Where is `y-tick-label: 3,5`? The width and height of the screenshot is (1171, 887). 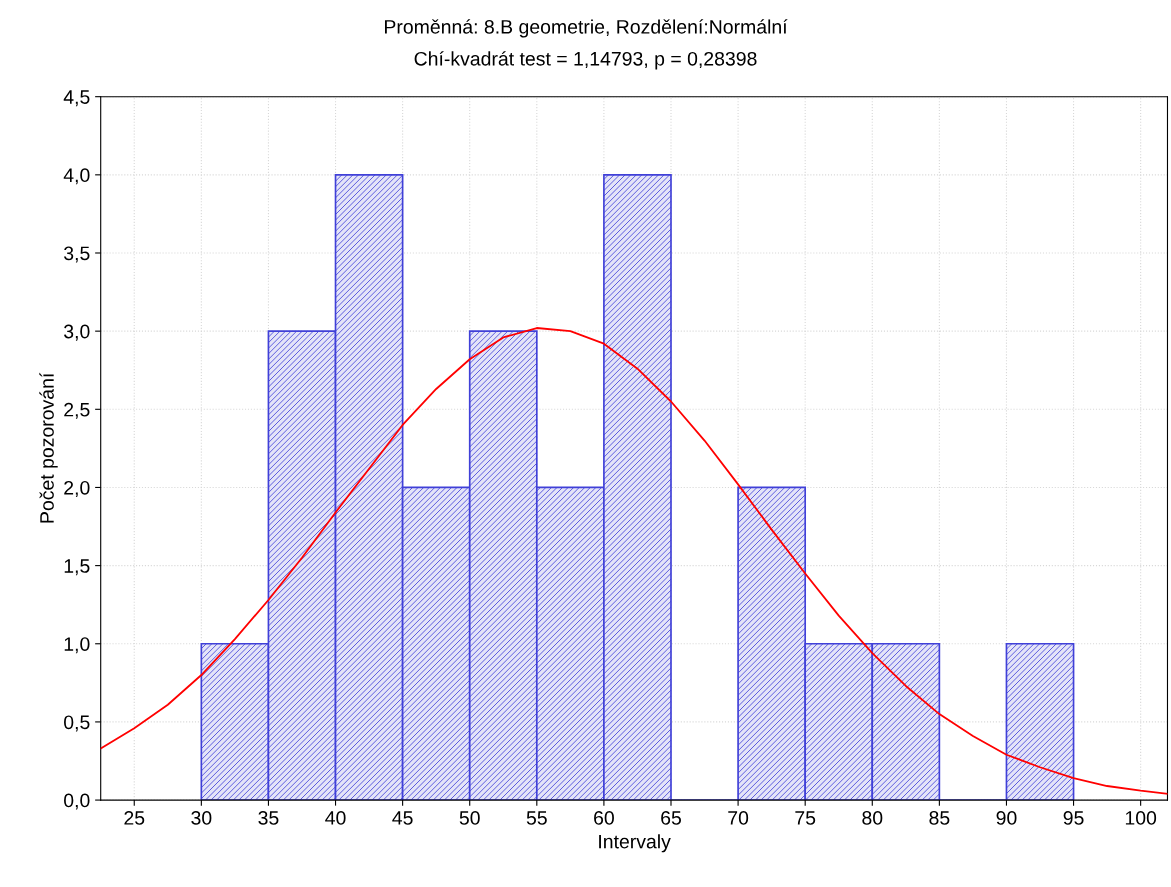
y-tick-label: 3,5 is located at coordinates (77, 254).